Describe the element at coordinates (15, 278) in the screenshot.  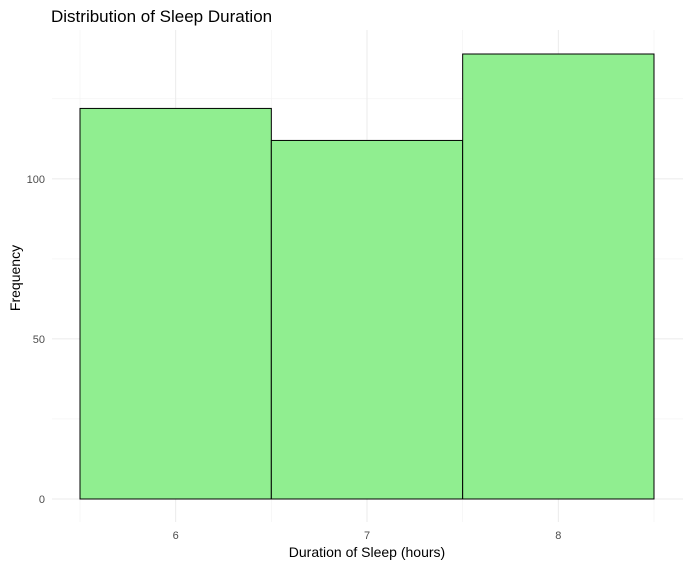
I see `y-axis-title: Frequency` at that location.